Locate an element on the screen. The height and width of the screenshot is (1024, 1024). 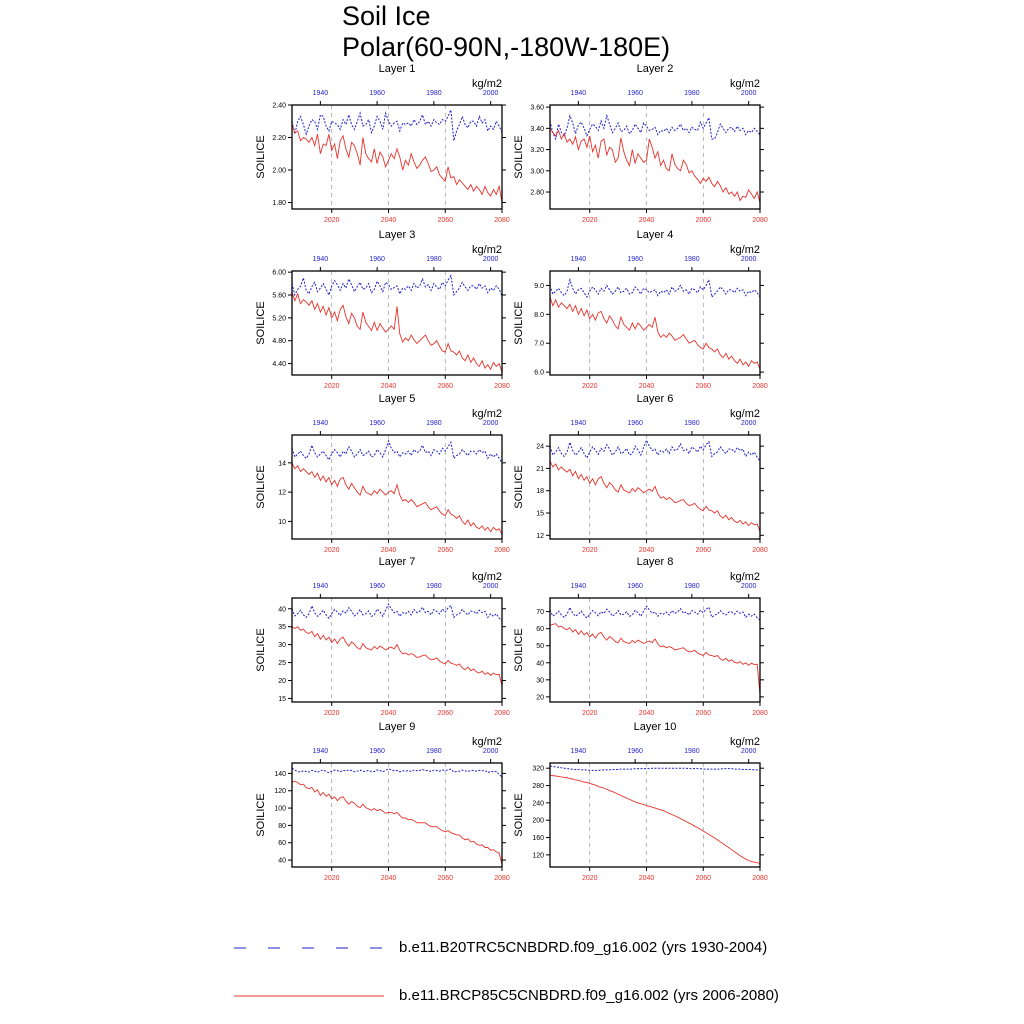
x-tick-label-top-layer-8-2000: 2000 is located at coordinates (749, 586).